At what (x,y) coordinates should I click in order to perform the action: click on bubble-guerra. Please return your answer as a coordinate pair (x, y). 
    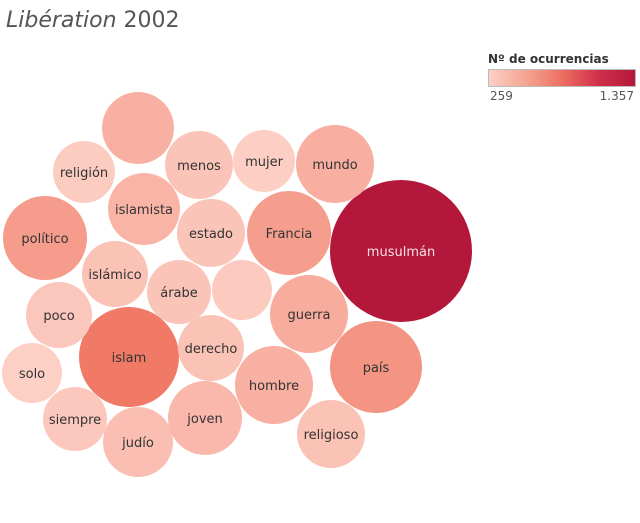
    Looking at the image, I should click on (309, 314).